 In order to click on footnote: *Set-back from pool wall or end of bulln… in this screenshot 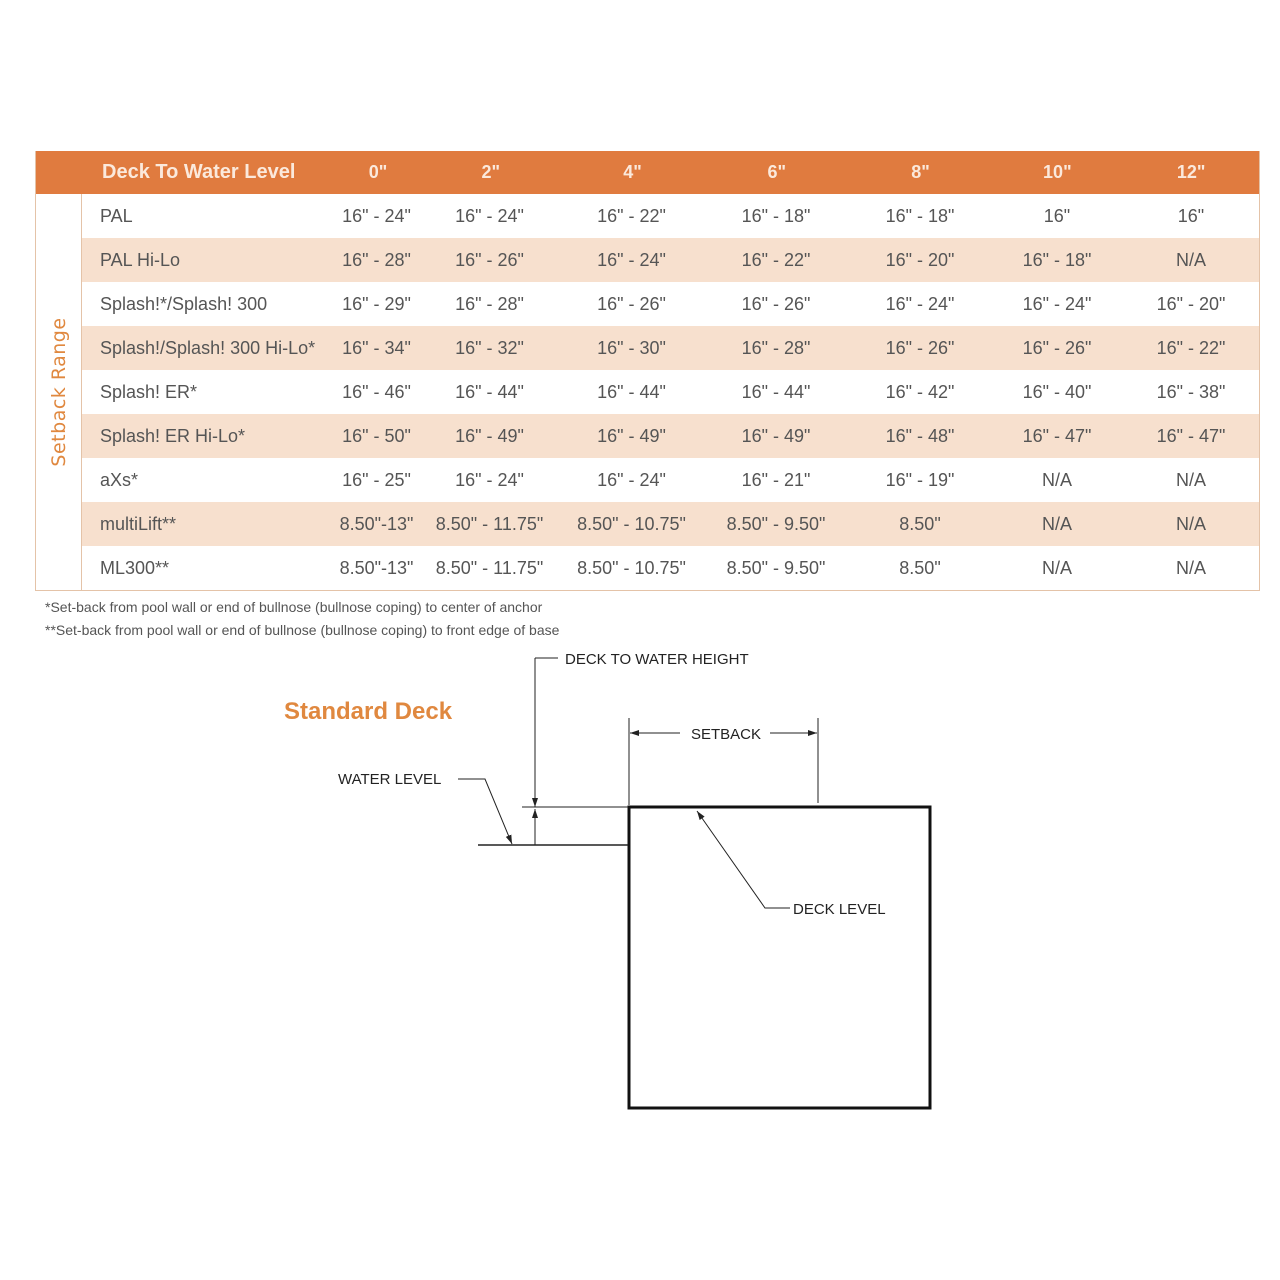, I will do `click(294, 607)`.